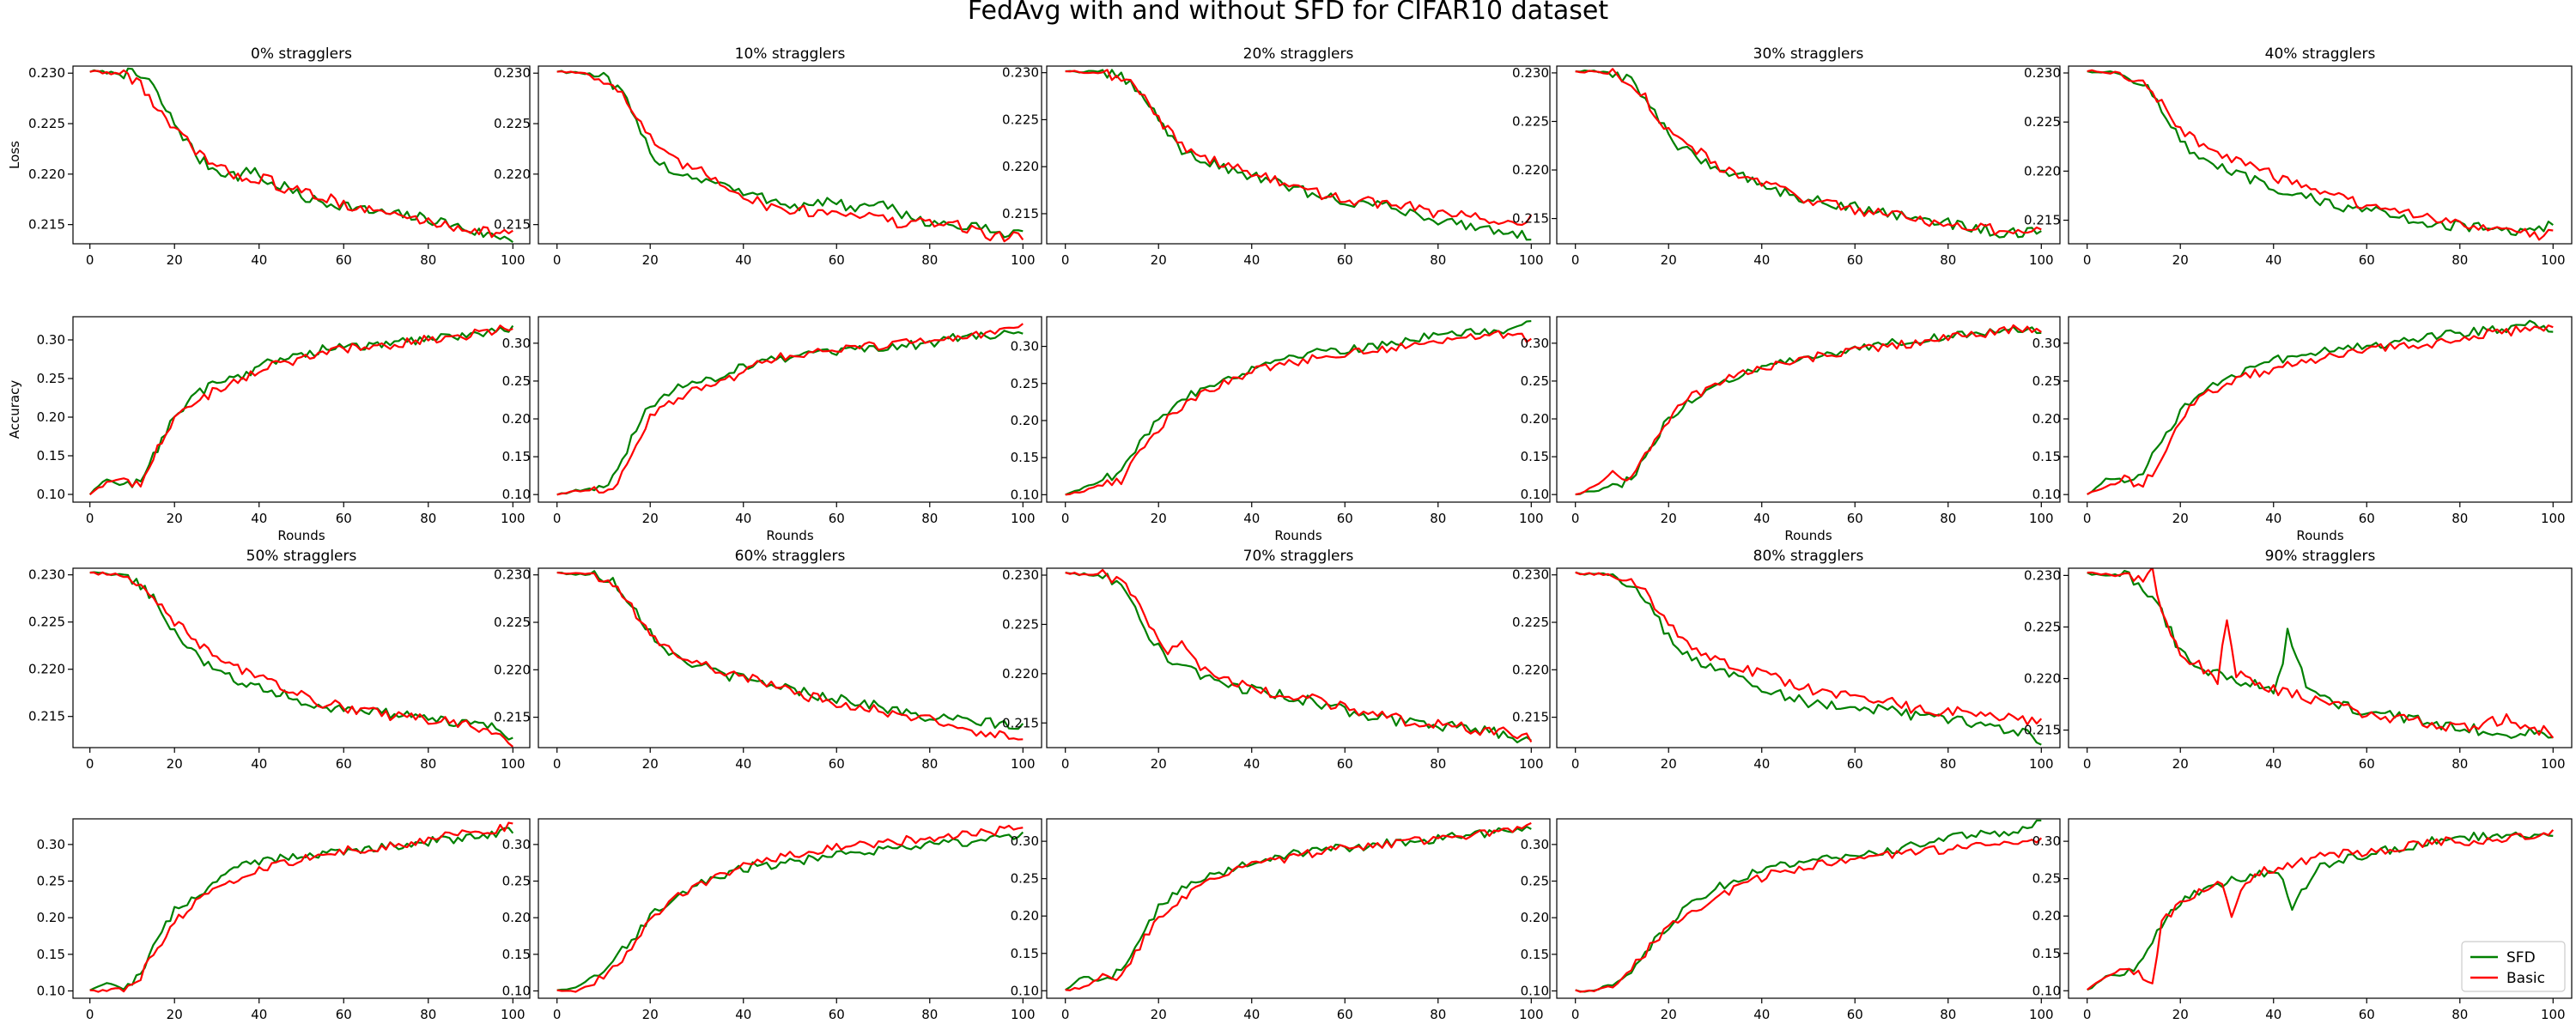  Describe the element at coordinates (2302, 920) in the screenshot. I see `subplot-20: 0 20 40 60 80 100 0.10 0.15 0.20 0.25 0.30 SFD Basic` at that location.